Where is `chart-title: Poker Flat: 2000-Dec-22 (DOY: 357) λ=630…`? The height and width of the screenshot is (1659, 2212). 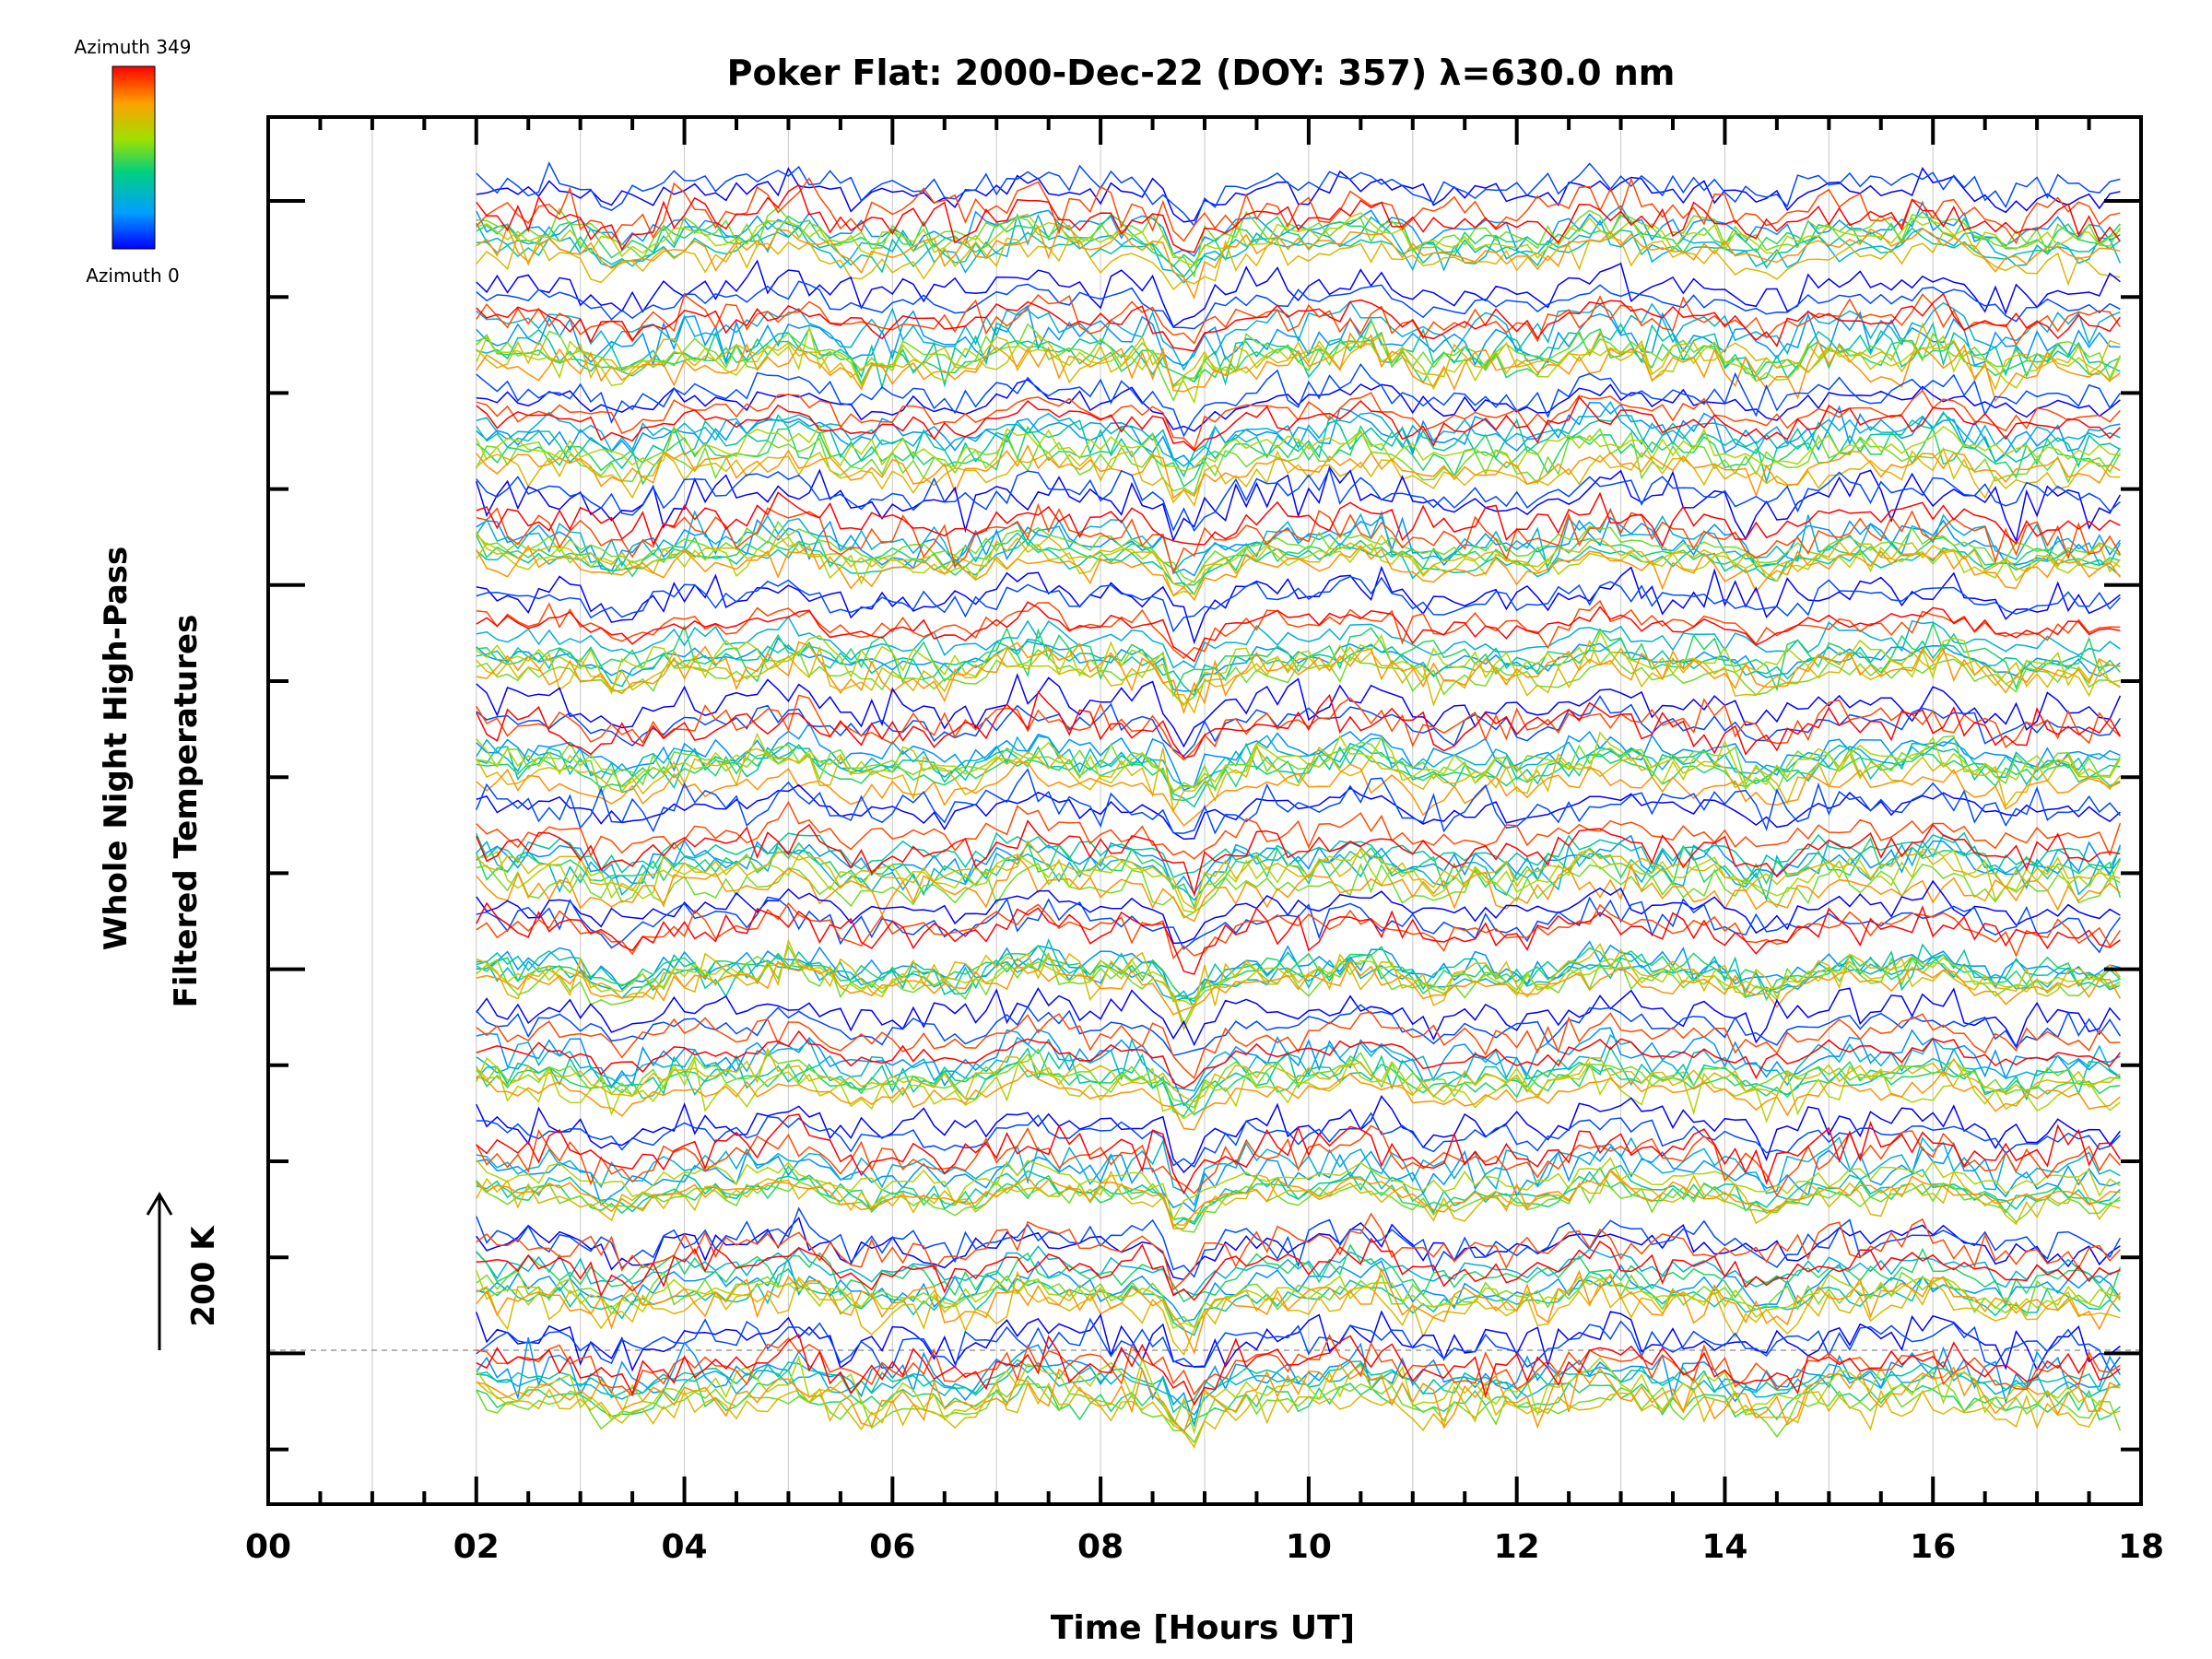
chart-title: Poker Flat: 2000-Dec-22 (DOY: 357) λ=630… is located at coordinates (1201, 73).